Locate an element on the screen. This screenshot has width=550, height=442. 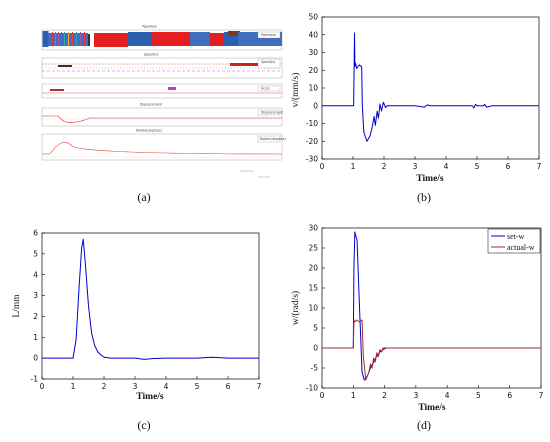
panel-d-ytick-label: 30 is located at coordinates (313, 228).